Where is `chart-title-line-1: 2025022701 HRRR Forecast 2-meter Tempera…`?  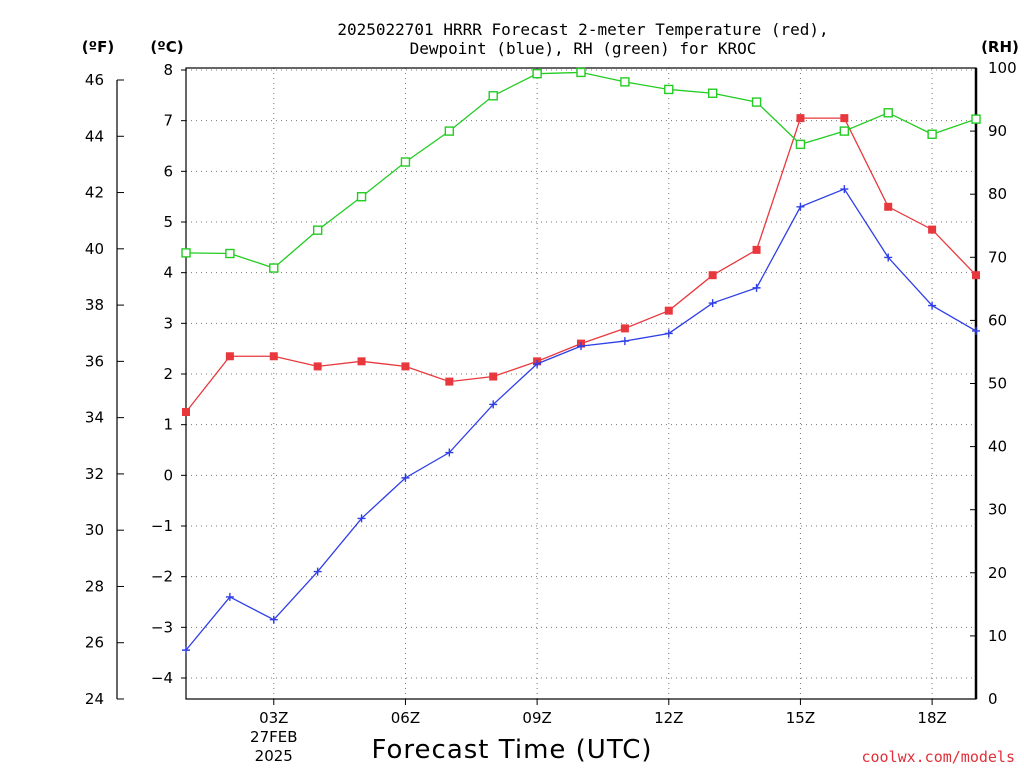
chart-title-line-1: 2025022701 HRRR Forecast 2-meter Tempera… is located at coordinates (582, 29).